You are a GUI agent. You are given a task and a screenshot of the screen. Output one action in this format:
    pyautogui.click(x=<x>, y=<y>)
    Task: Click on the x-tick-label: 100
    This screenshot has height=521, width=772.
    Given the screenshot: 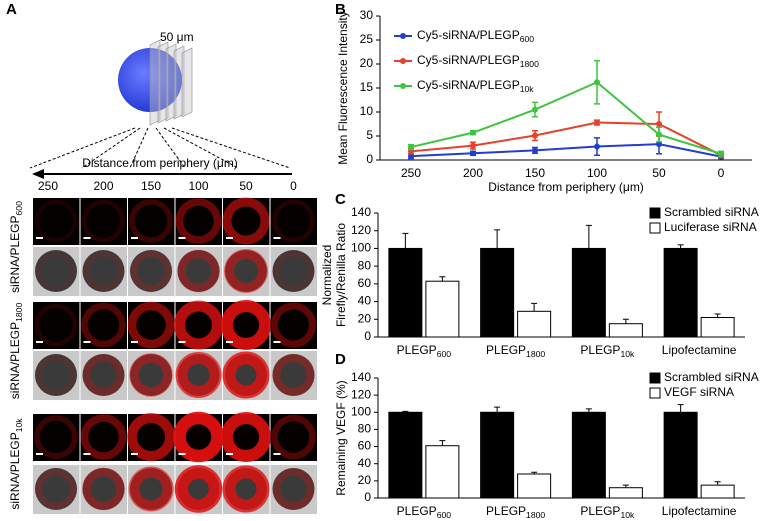 What is the action you would take?
    pyautogui.click(x=597, y=173)
    